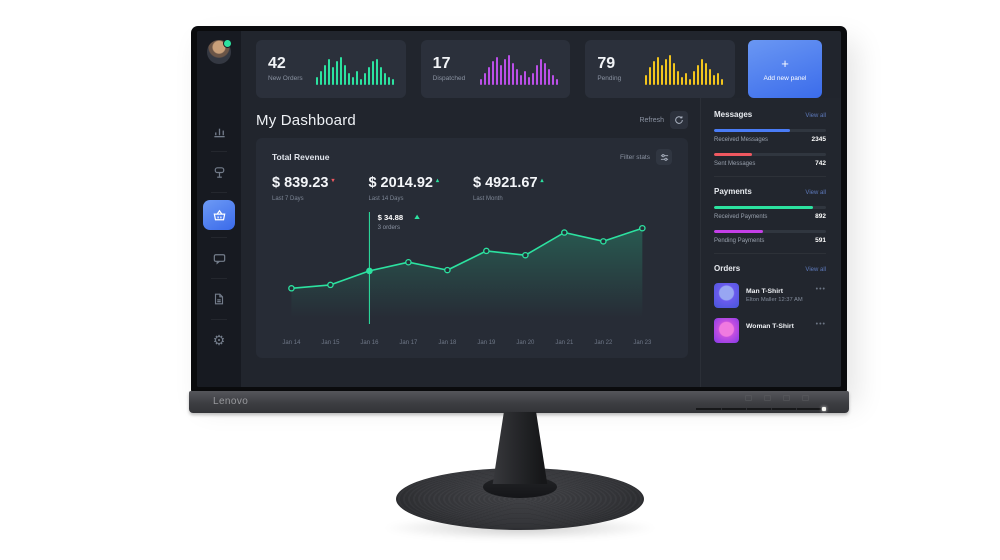 The image size is (1000, 560). What do you see at coordinates (369, 342) in the screenshot?
I see `x-axis-label: Jan 16` at bounding box center [369, 342].